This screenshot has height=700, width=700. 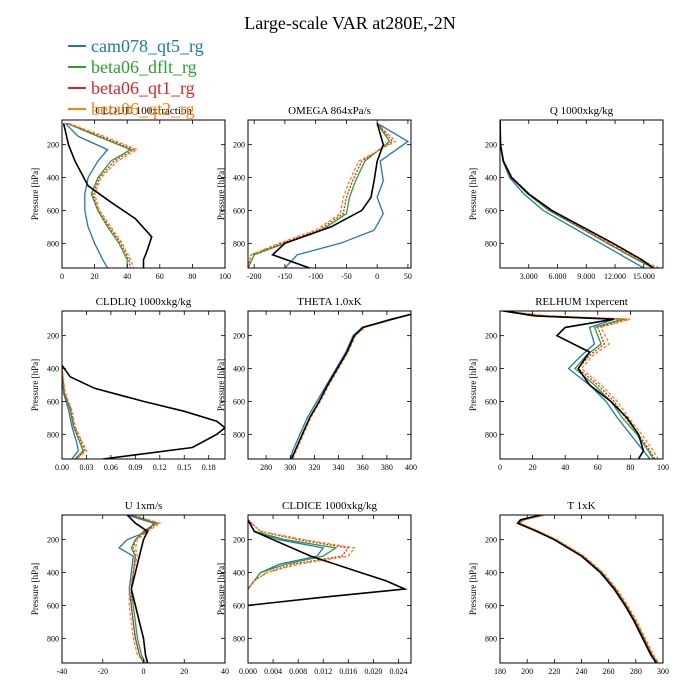 What do you see at coordinates (663, 671) in the screenshot?
I see `x-tick-label: 300` at bounding box center [663, 671].